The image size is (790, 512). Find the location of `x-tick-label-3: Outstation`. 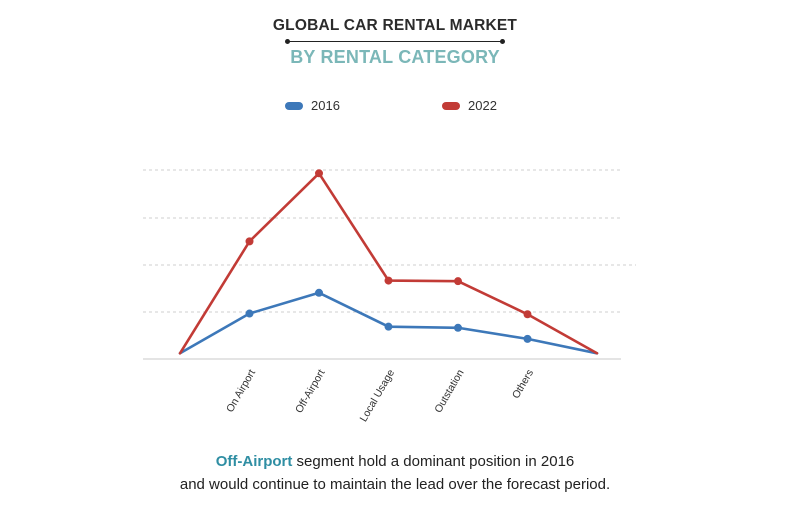

x-tick-label-3: Outstation is located at coordinates (449, 391).